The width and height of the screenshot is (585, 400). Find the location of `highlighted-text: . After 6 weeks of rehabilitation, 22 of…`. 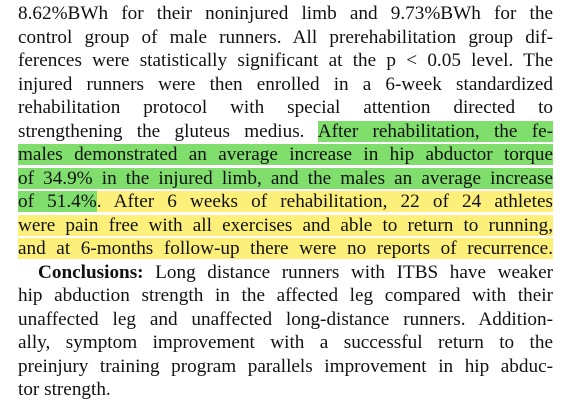

highlighted-text: . After 6 weeks of rehabilitation, 22 of… is located at coordinates (324, 201).